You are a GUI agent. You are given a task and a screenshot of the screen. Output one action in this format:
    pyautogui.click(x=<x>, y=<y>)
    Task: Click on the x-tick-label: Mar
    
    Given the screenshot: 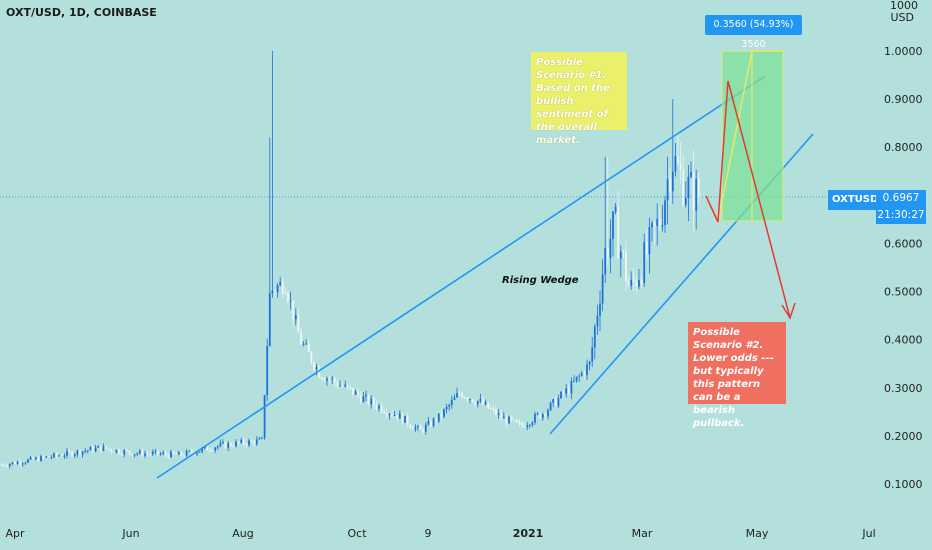 What is the action you would take?
    pyautogui.click(x=642, y=533)
    